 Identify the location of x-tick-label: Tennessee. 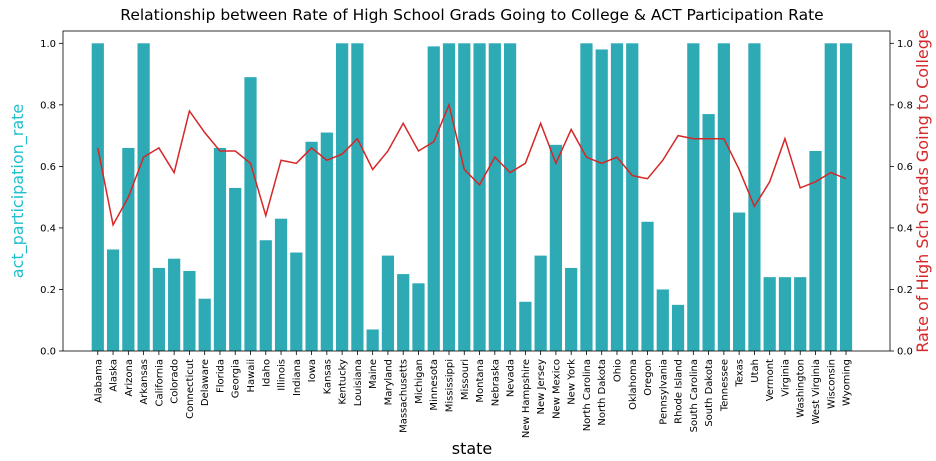
(724, 385).